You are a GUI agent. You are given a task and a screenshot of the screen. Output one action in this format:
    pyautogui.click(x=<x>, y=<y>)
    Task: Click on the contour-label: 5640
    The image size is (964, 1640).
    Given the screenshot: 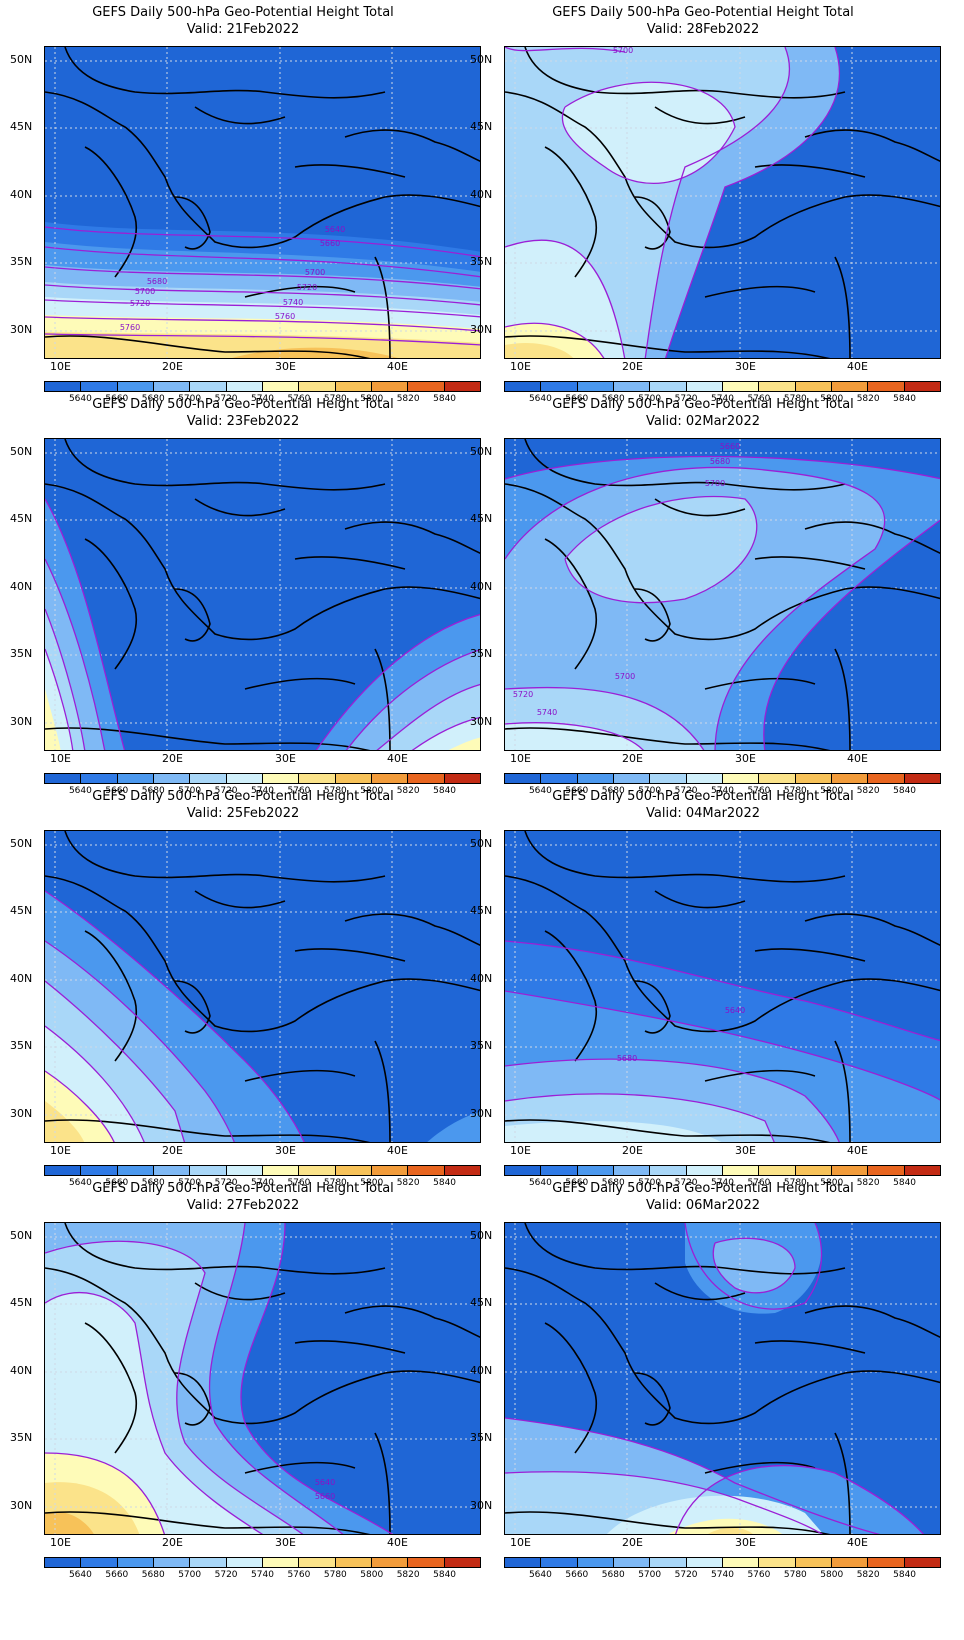 What is the action you would take?
    pyautogui.click(x=735, y=1010)
    